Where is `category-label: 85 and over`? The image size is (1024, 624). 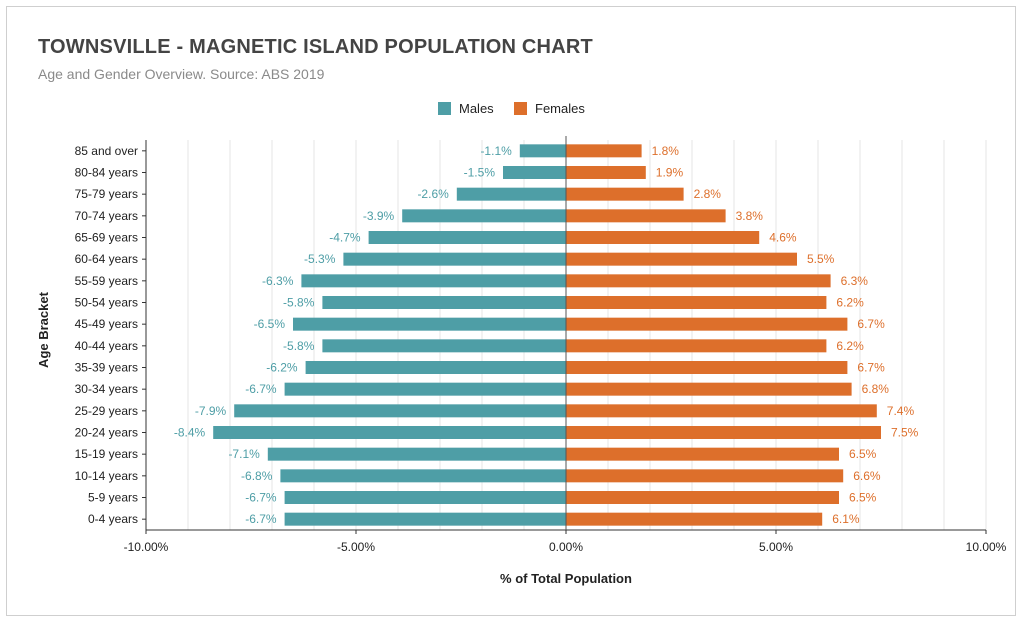 category-label: 85 and over is located at coordinates (106, 151).